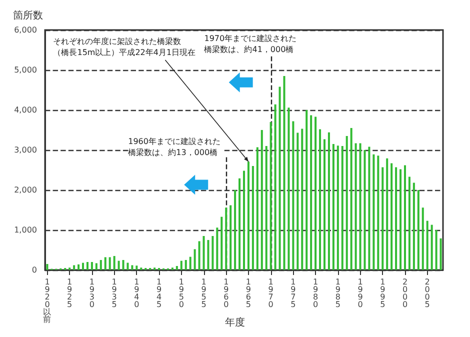 The height and width of the screenshot is (337, 470). Describe the element at coordinates (226, 293) in the screenshot. I see `x-tick-label: 1960` at that location.